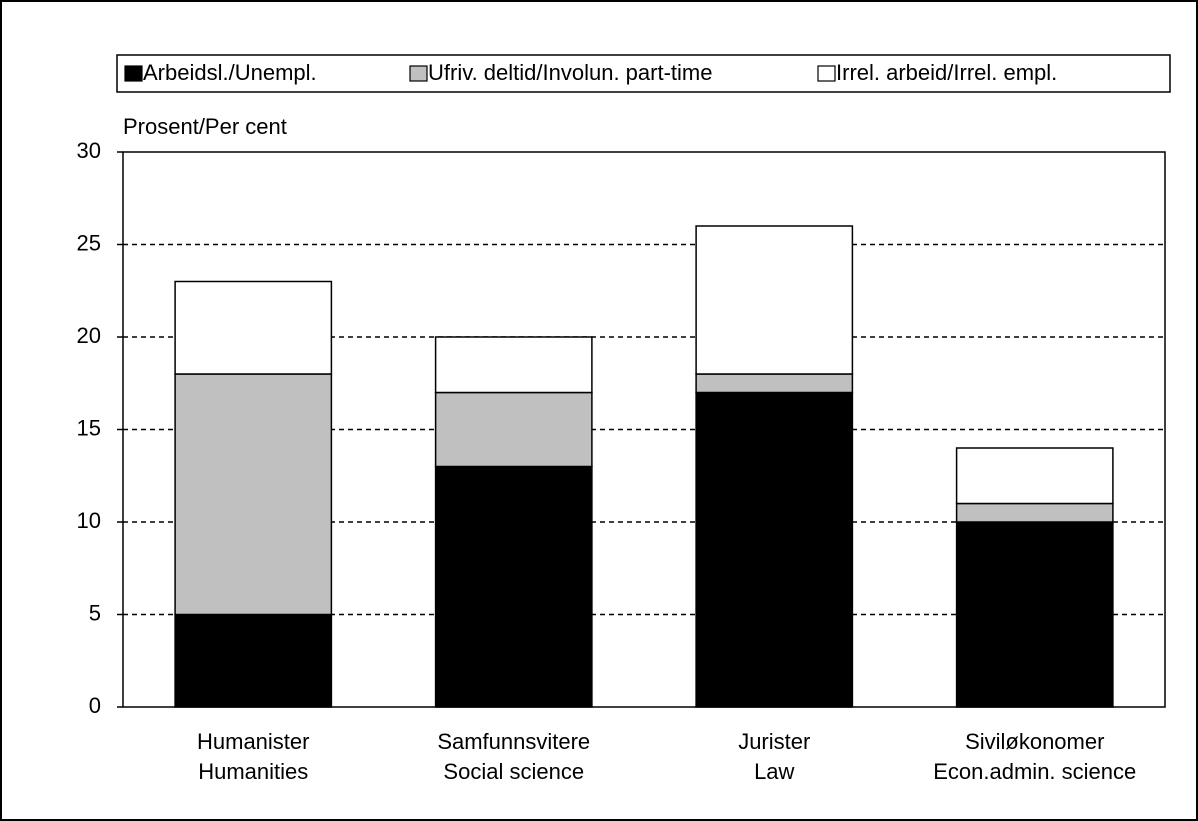  I want to click on legend-label: Ufriv. deltid/Involun. part-time, so click(570, 72).